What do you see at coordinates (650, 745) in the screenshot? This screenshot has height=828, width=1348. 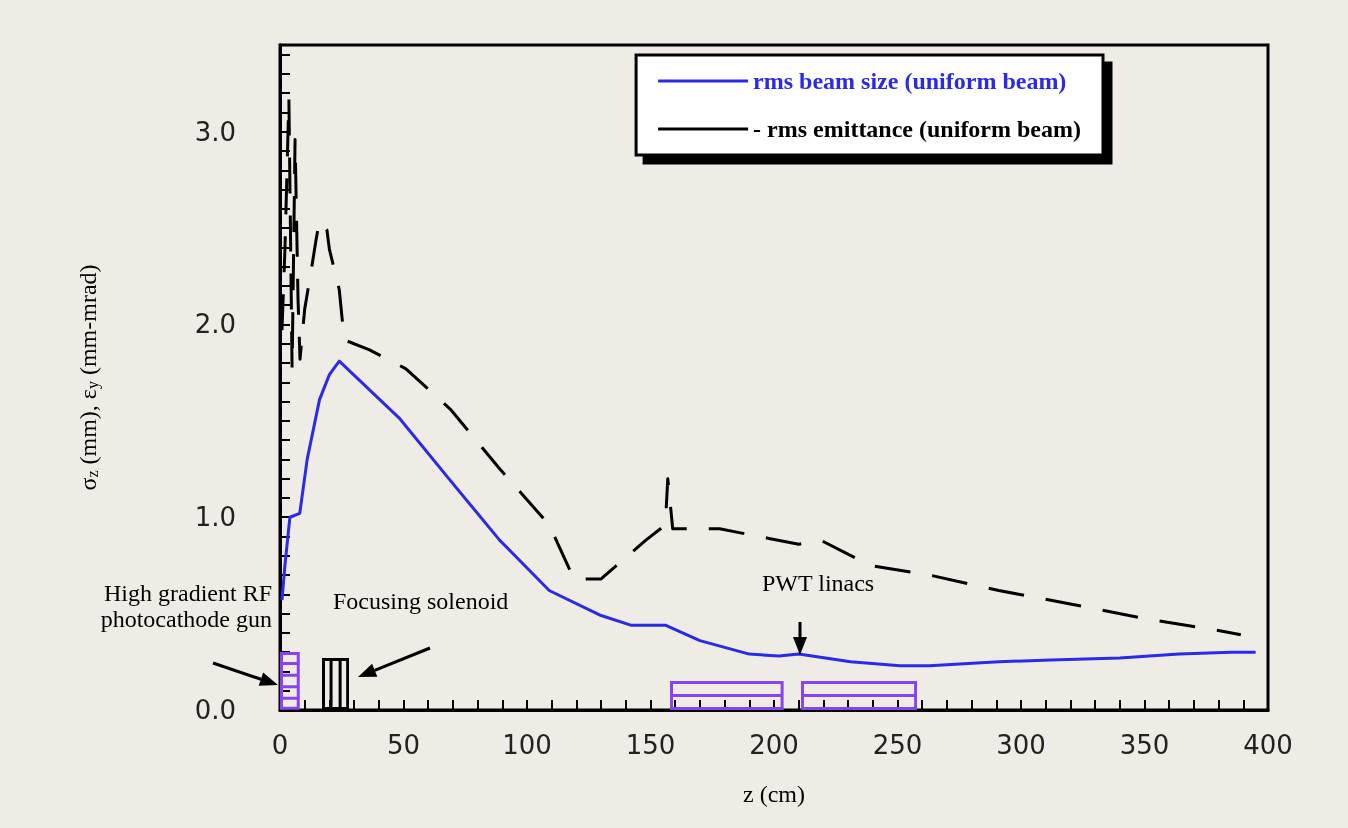 I see `x-tick-label: 150` at bounding box center [650, 745].